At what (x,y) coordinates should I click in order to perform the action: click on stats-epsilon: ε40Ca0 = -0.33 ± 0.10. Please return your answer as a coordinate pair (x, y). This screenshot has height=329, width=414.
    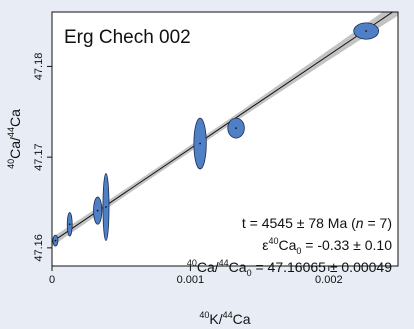
    Looking at the image, I should click on (327, 246).